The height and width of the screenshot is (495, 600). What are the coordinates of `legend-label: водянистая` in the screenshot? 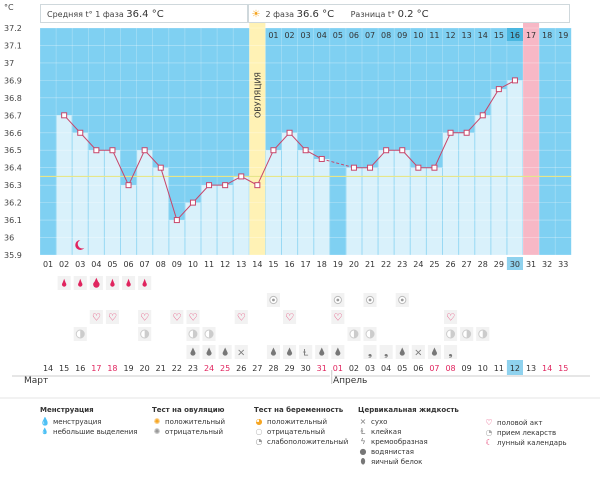 It's located at (393, 452).